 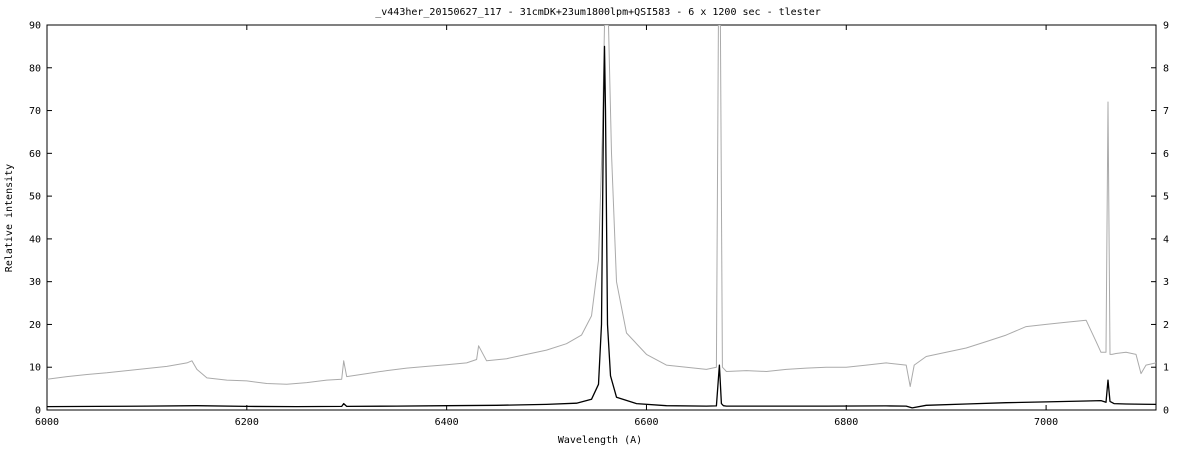 What do you see at coordinates (1166, 325) in the screenshot?
I see `y-right-tick-label: 2` at bounding box center [1166, 325].